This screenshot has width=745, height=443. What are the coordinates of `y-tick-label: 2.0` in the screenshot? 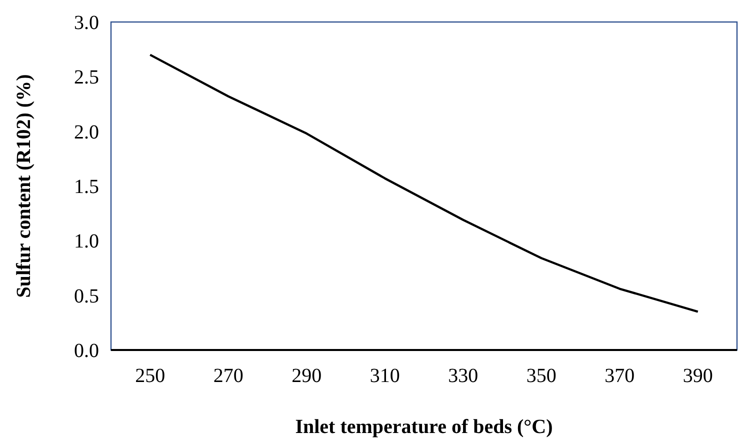 It's located at (86, 132).